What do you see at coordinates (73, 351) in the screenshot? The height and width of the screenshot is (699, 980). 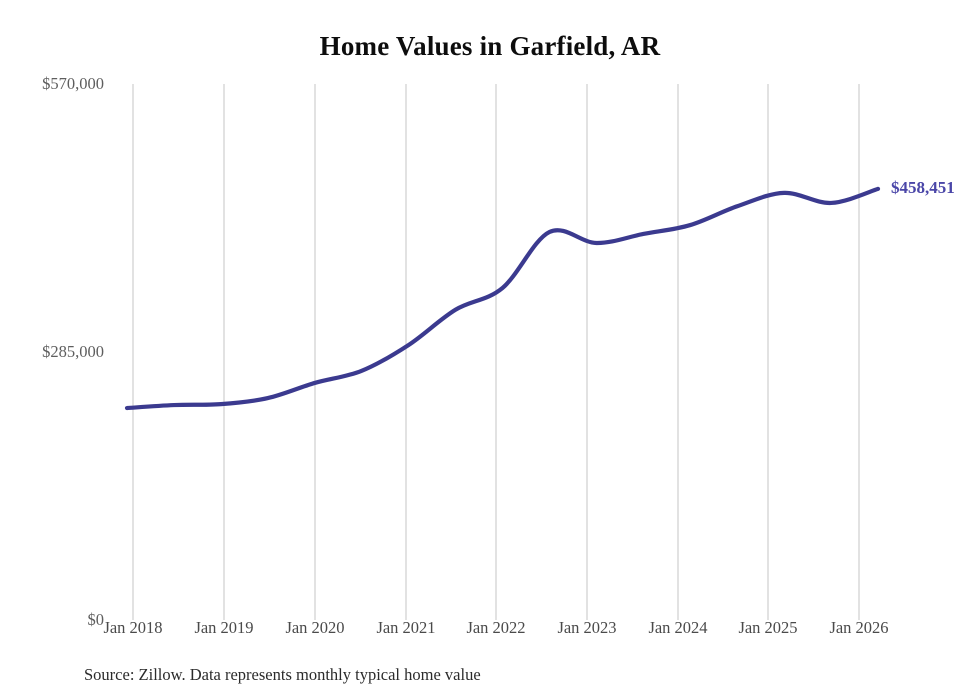 I see `y-axis-tick-label: $285,000` at bounding box center [73, 351].